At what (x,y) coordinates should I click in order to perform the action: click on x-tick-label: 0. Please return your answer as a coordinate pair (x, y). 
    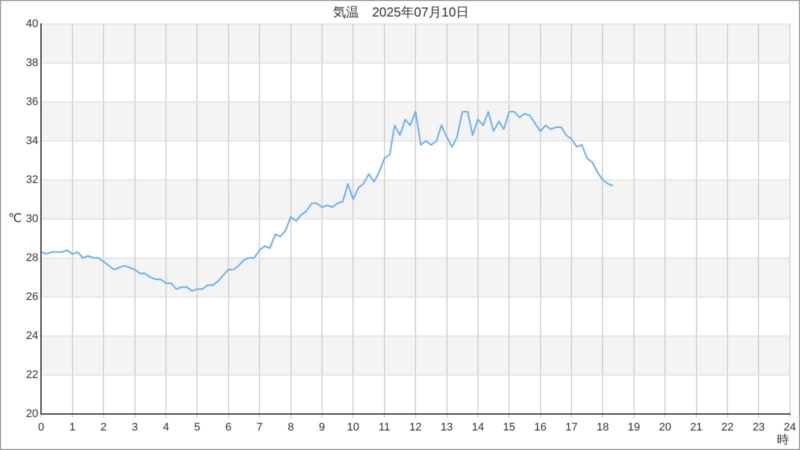
    Looking at the image, I should click on (41, 427).